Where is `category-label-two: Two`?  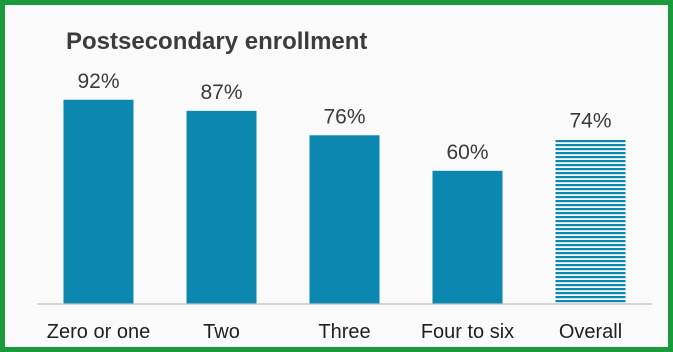
category-label-two: Two is located at coordinates (221, 332).